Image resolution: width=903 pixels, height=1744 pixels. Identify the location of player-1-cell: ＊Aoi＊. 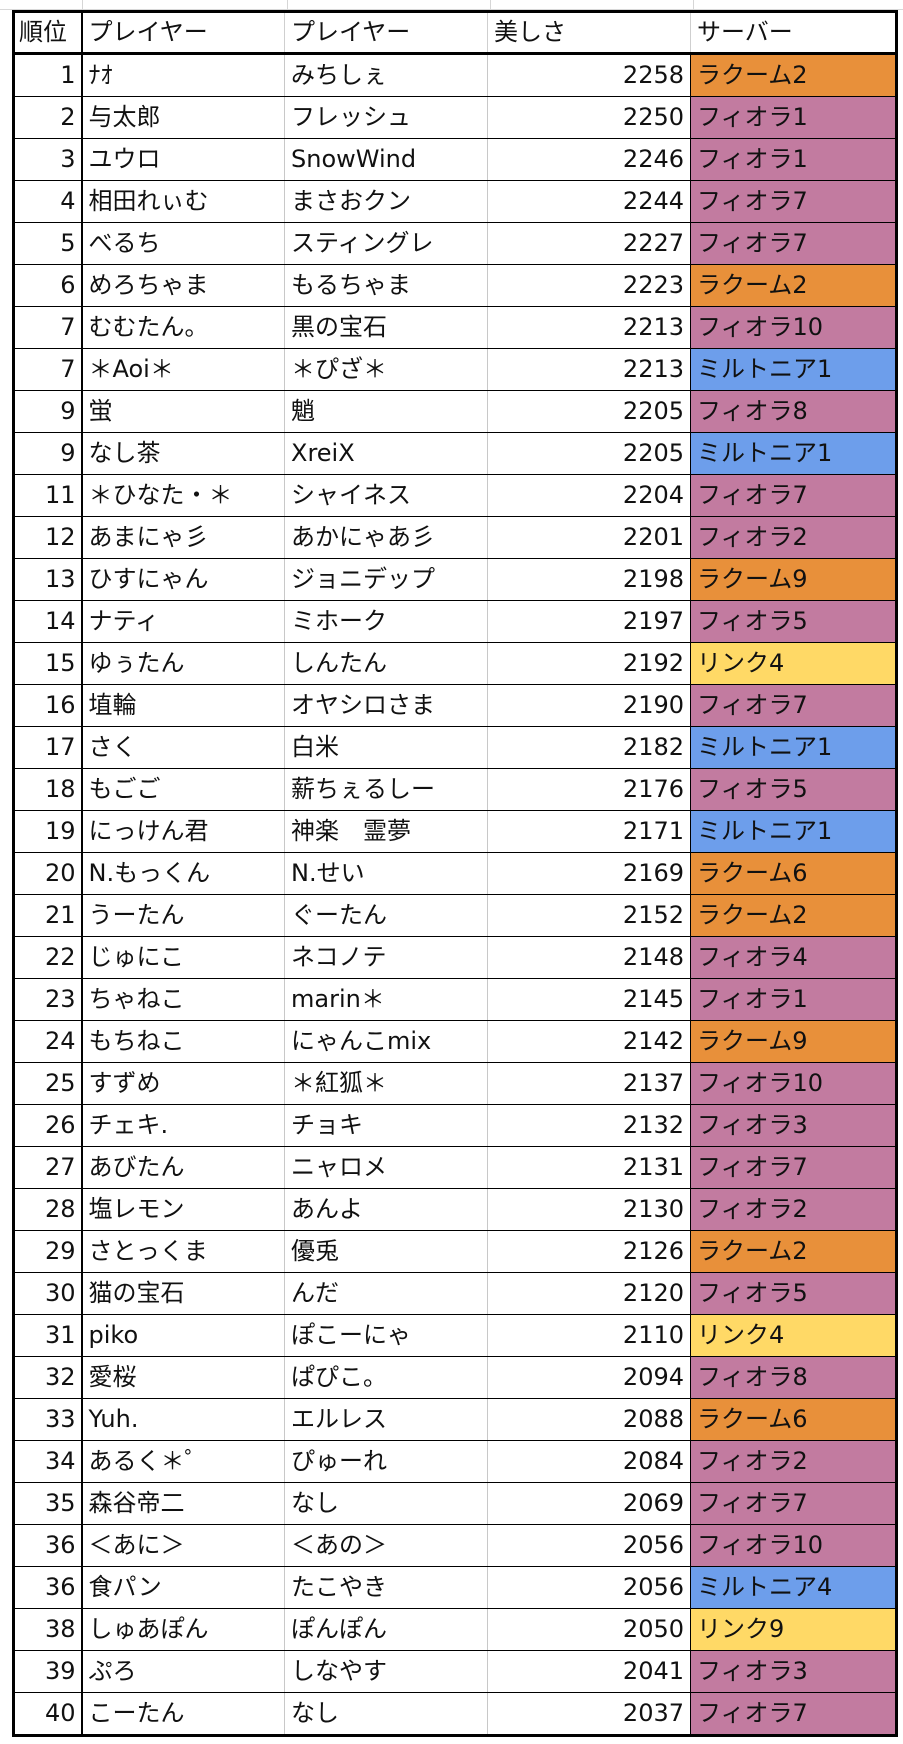
(183, 369).